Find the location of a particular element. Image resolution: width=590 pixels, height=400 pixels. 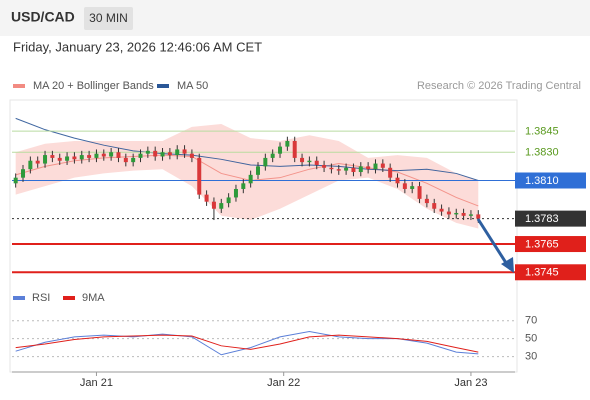

source: Research © 2026 Trading Central is located at coordinates (499, 86).